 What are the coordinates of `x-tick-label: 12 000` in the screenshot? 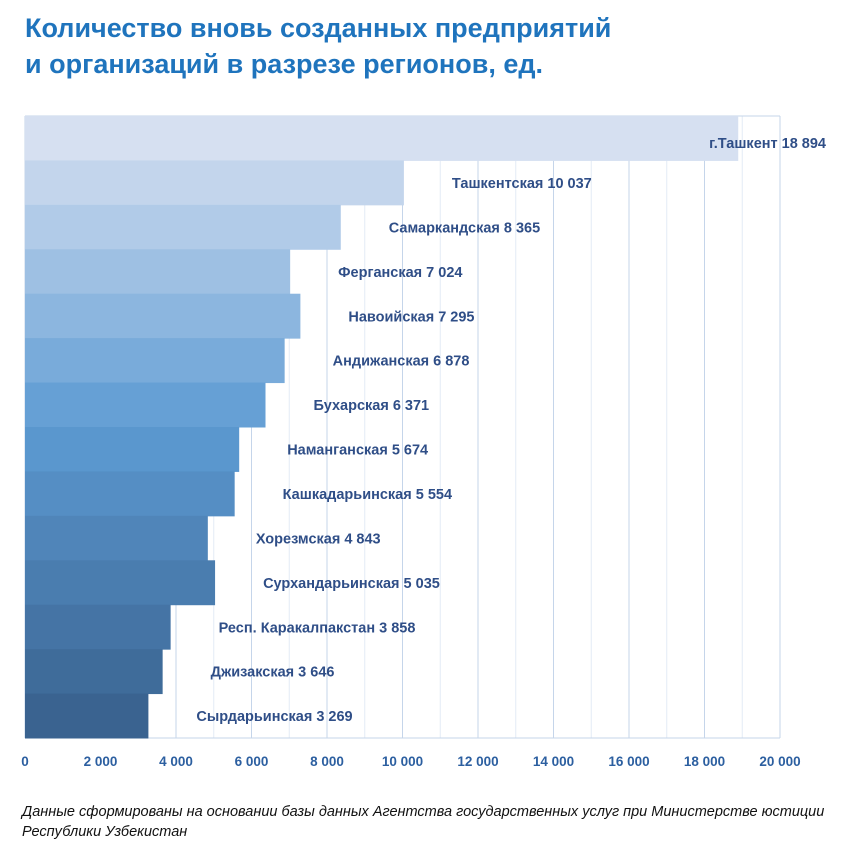 It's located at (477, 761).